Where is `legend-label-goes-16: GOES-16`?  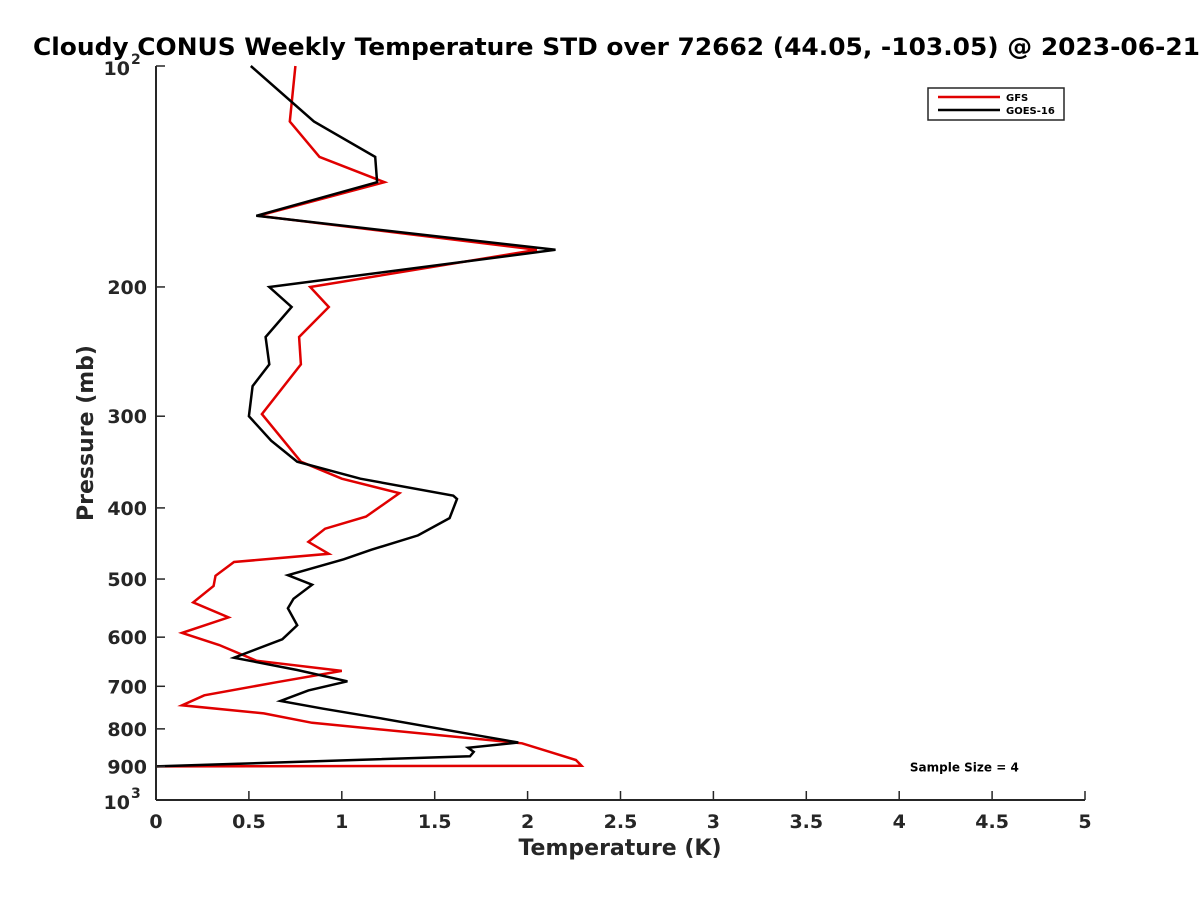 legend-label-goes-16: GOES-16 is located at coordinates (1030, 111).